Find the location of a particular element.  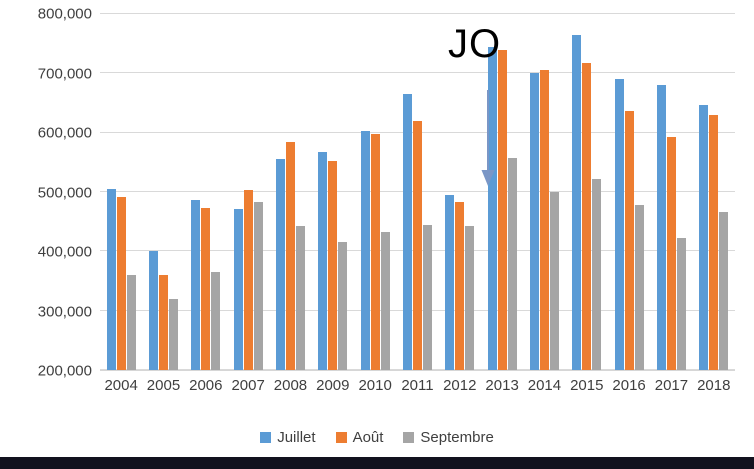

x-tick-label: 2014 is located at coordinates (544, 385).